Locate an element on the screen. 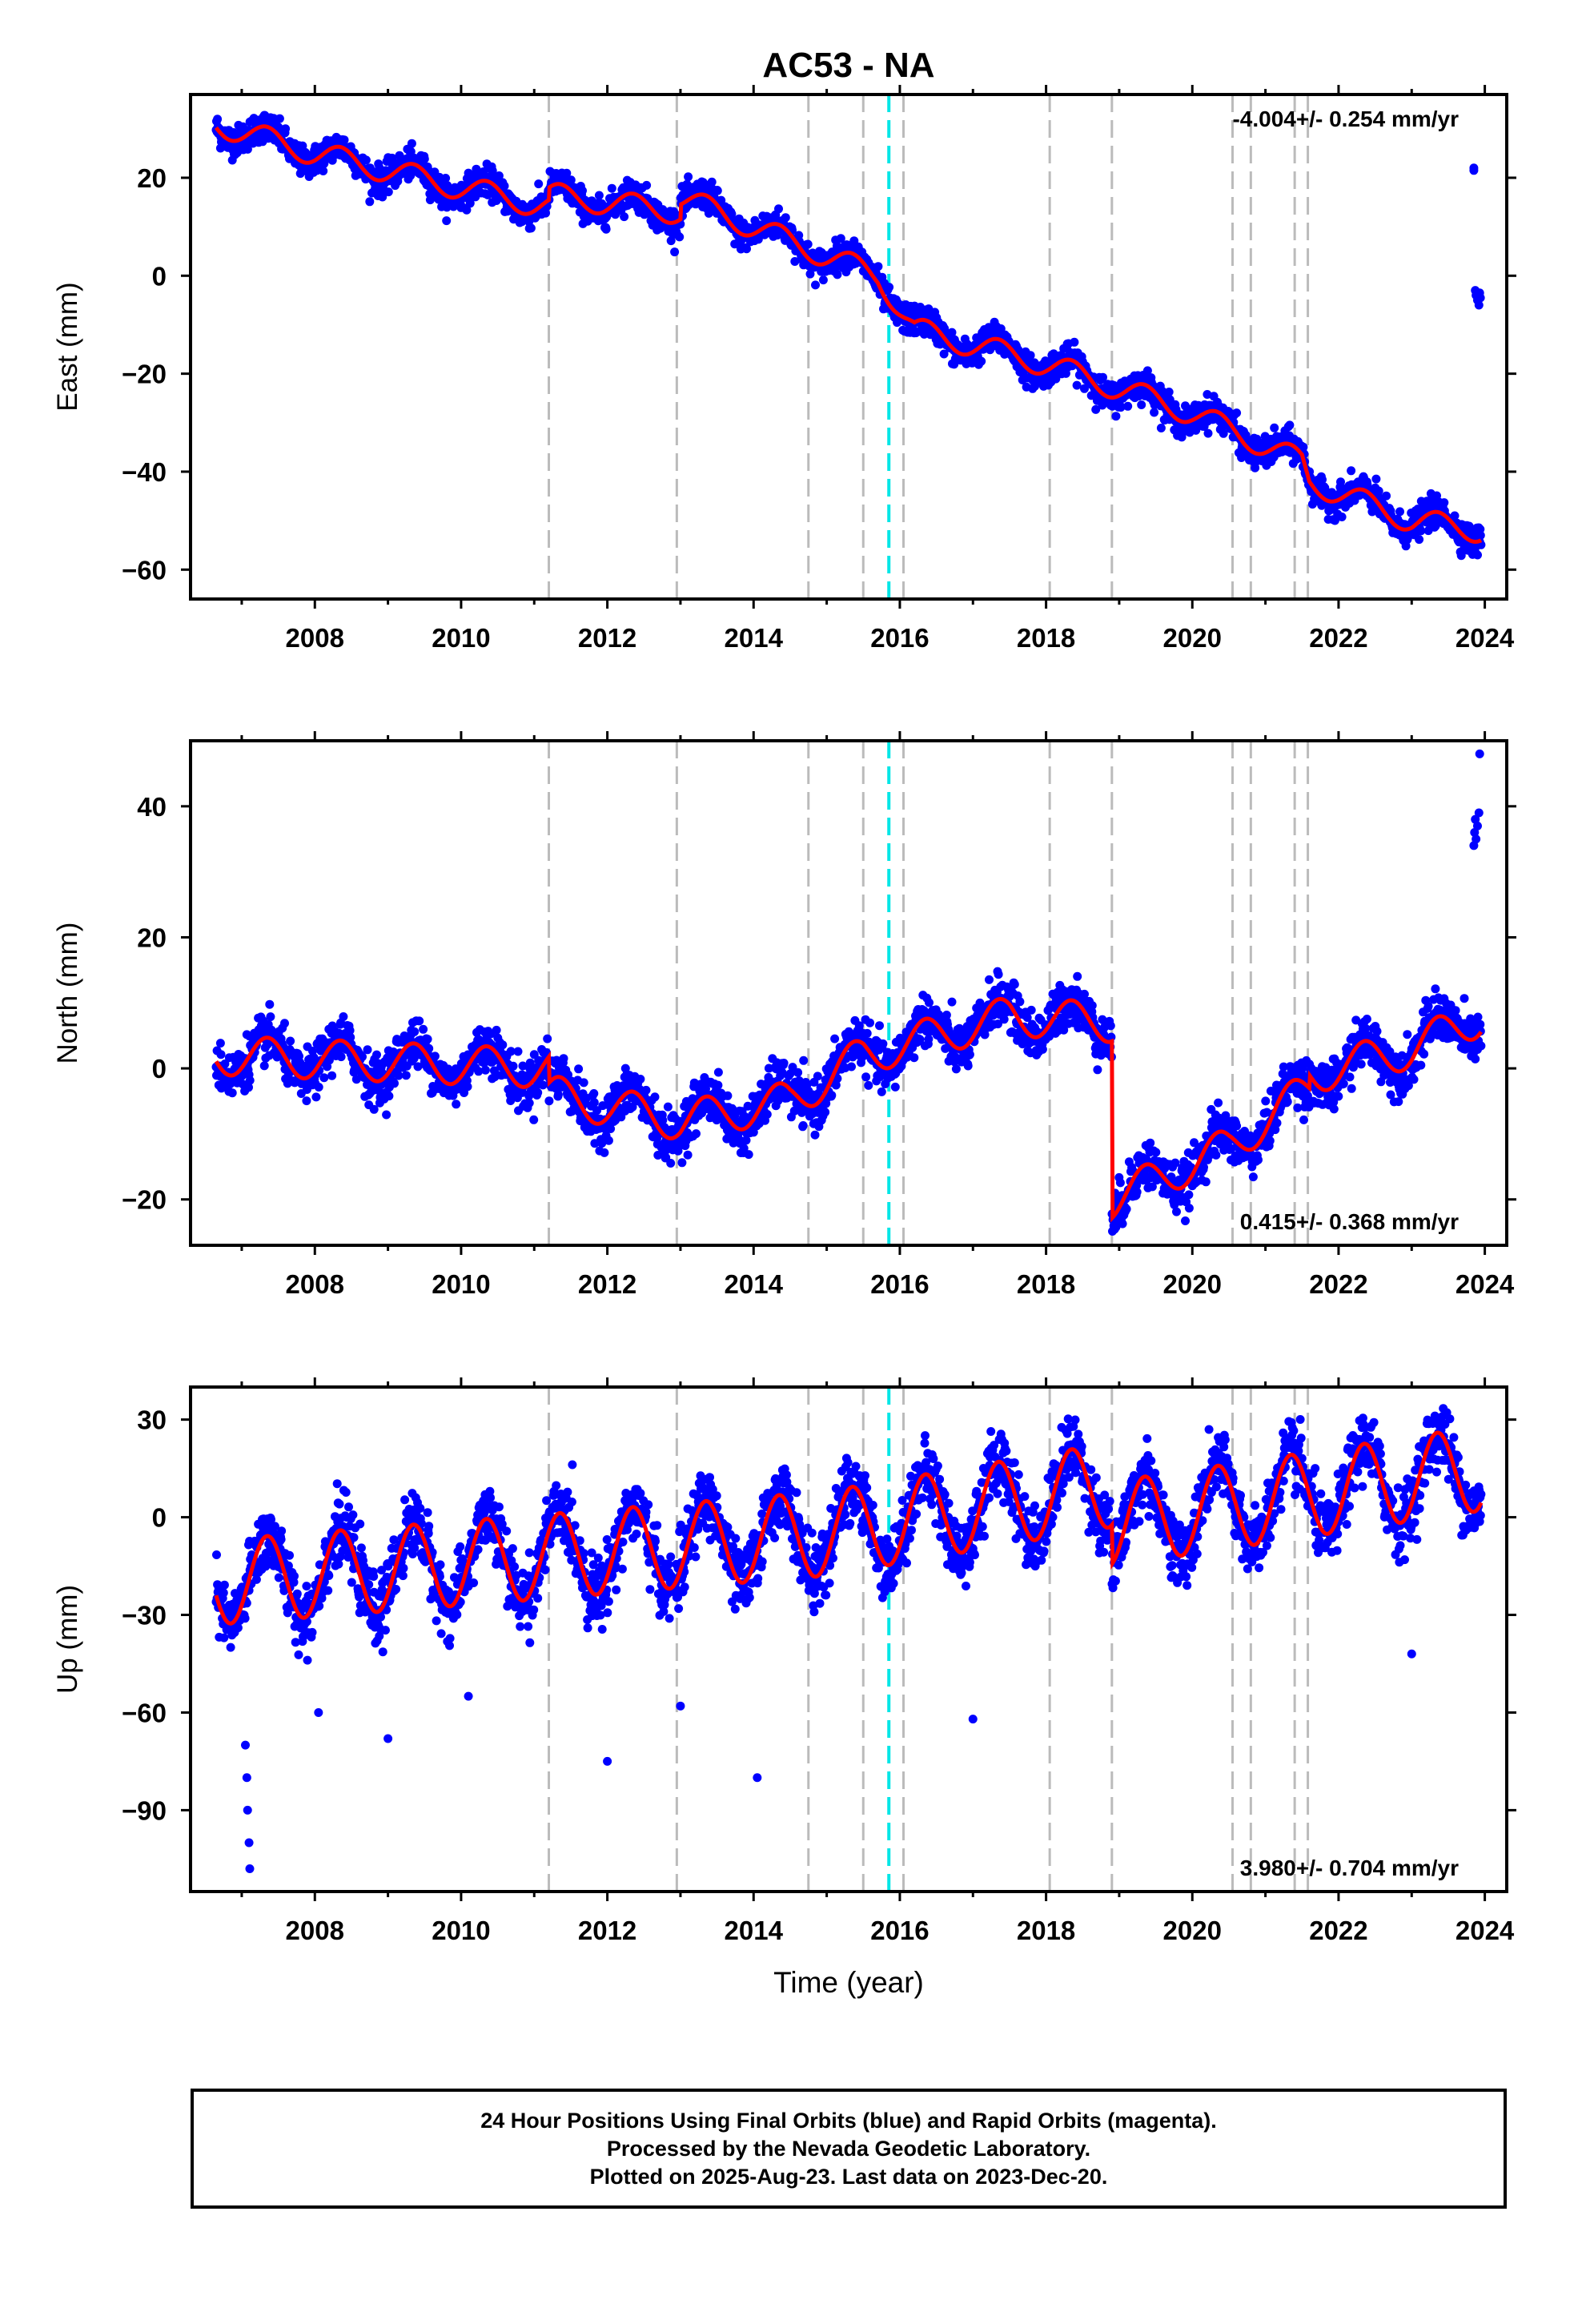 The image size is (1582, 2324). rate-label: -4.004+/- 0.254 mm/yr is located at coordinates (1345, 119).